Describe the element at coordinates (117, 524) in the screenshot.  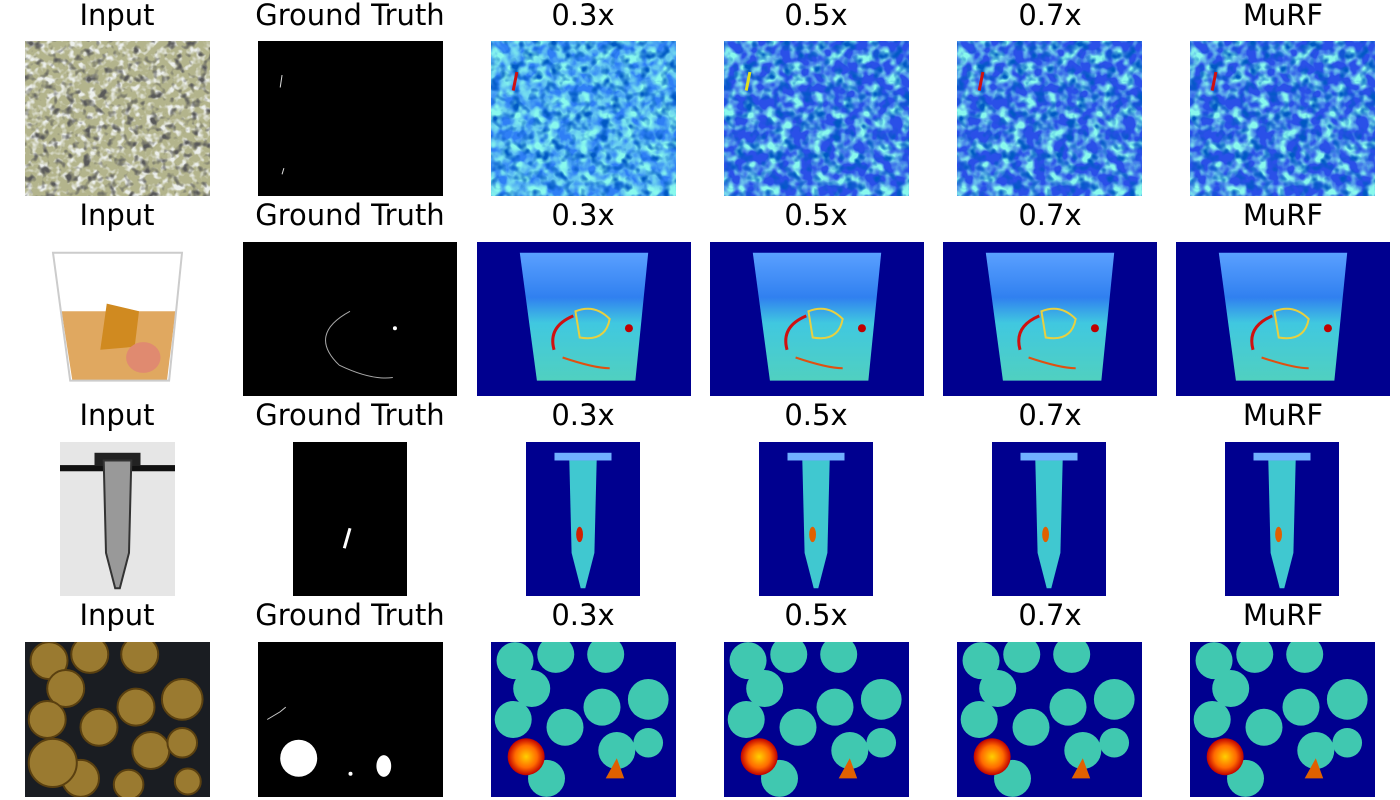
I see `tube` at that location.